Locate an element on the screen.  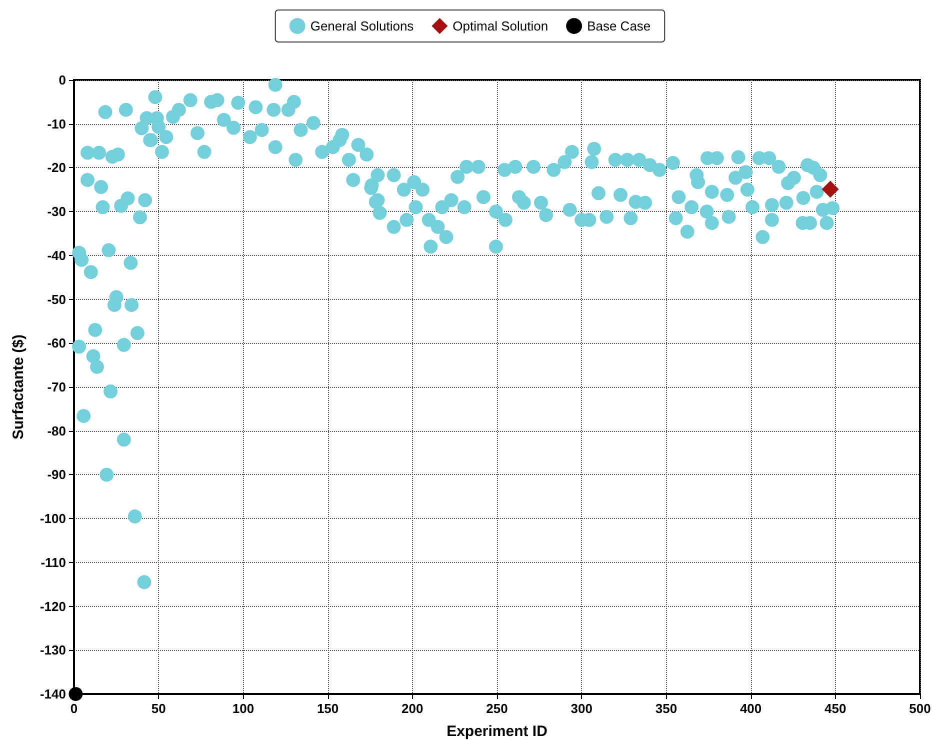
x-tick-label: 350 is located at coordinates (666, 708).